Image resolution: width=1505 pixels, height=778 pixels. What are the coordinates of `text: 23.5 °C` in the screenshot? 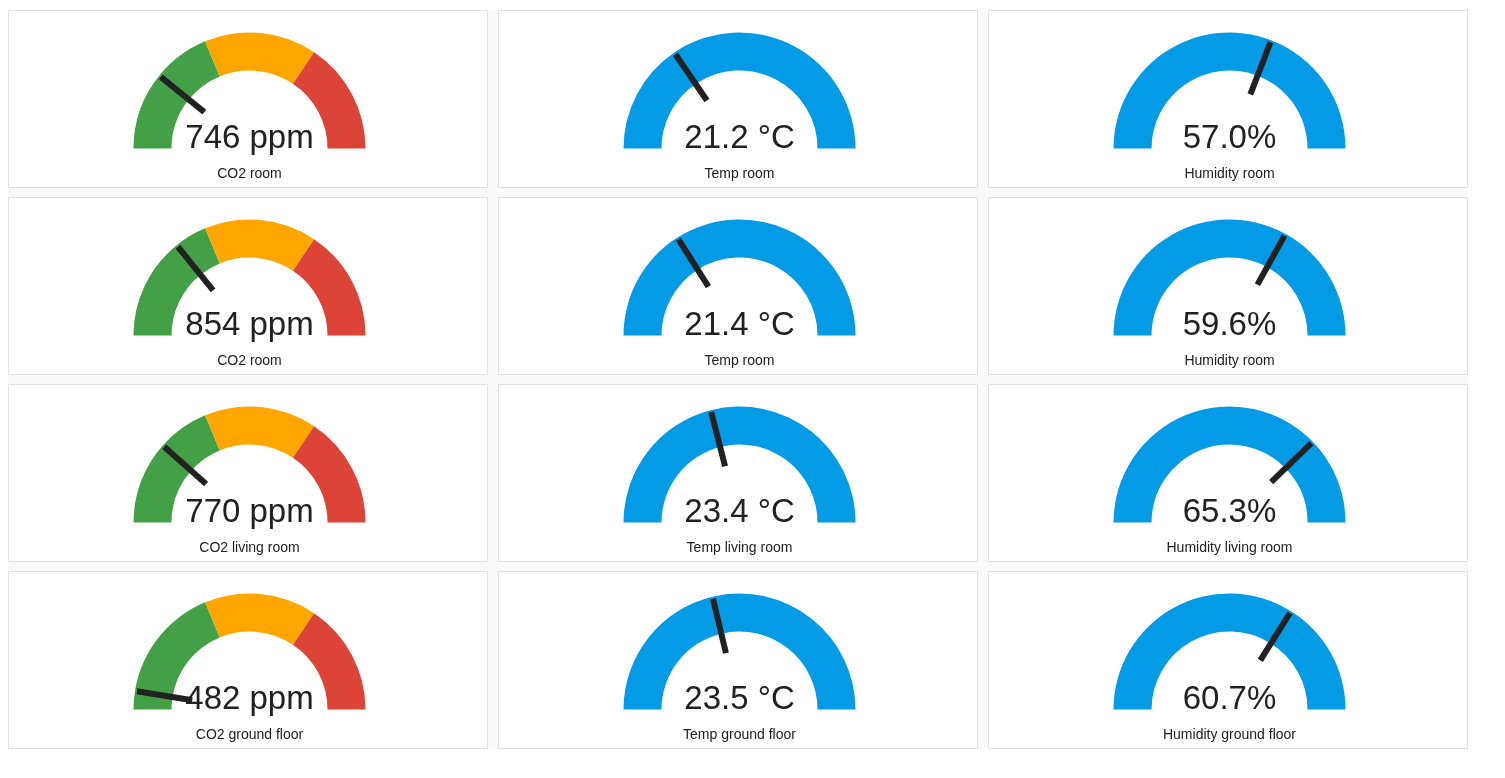 It's located at (739, 697).